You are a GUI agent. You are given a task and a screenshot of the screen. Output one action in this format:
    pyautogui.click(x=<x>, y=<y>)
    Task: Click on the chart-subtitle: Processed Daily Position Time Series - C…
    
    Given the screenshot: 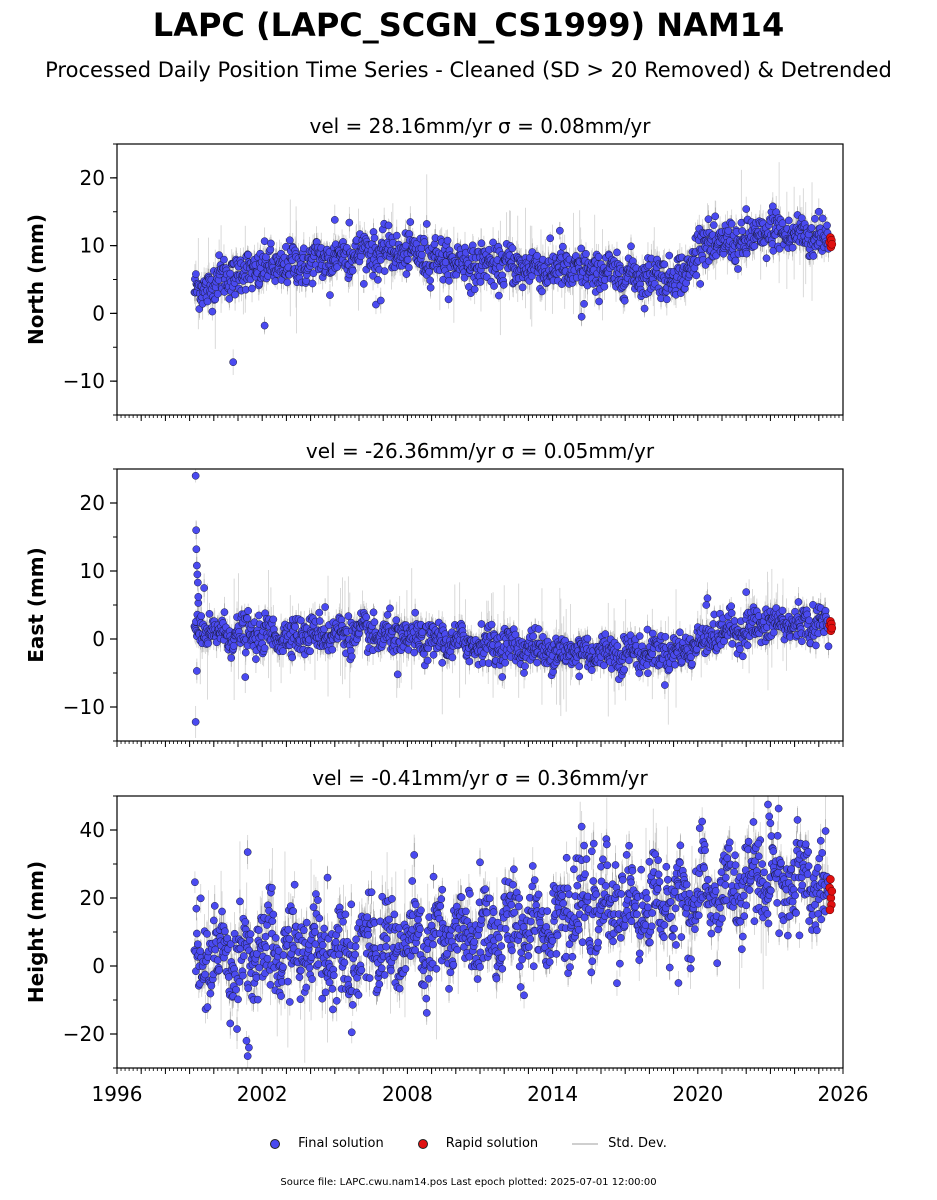 What is the action you would take?
    pyautogui.click(x=468, y=70)
    